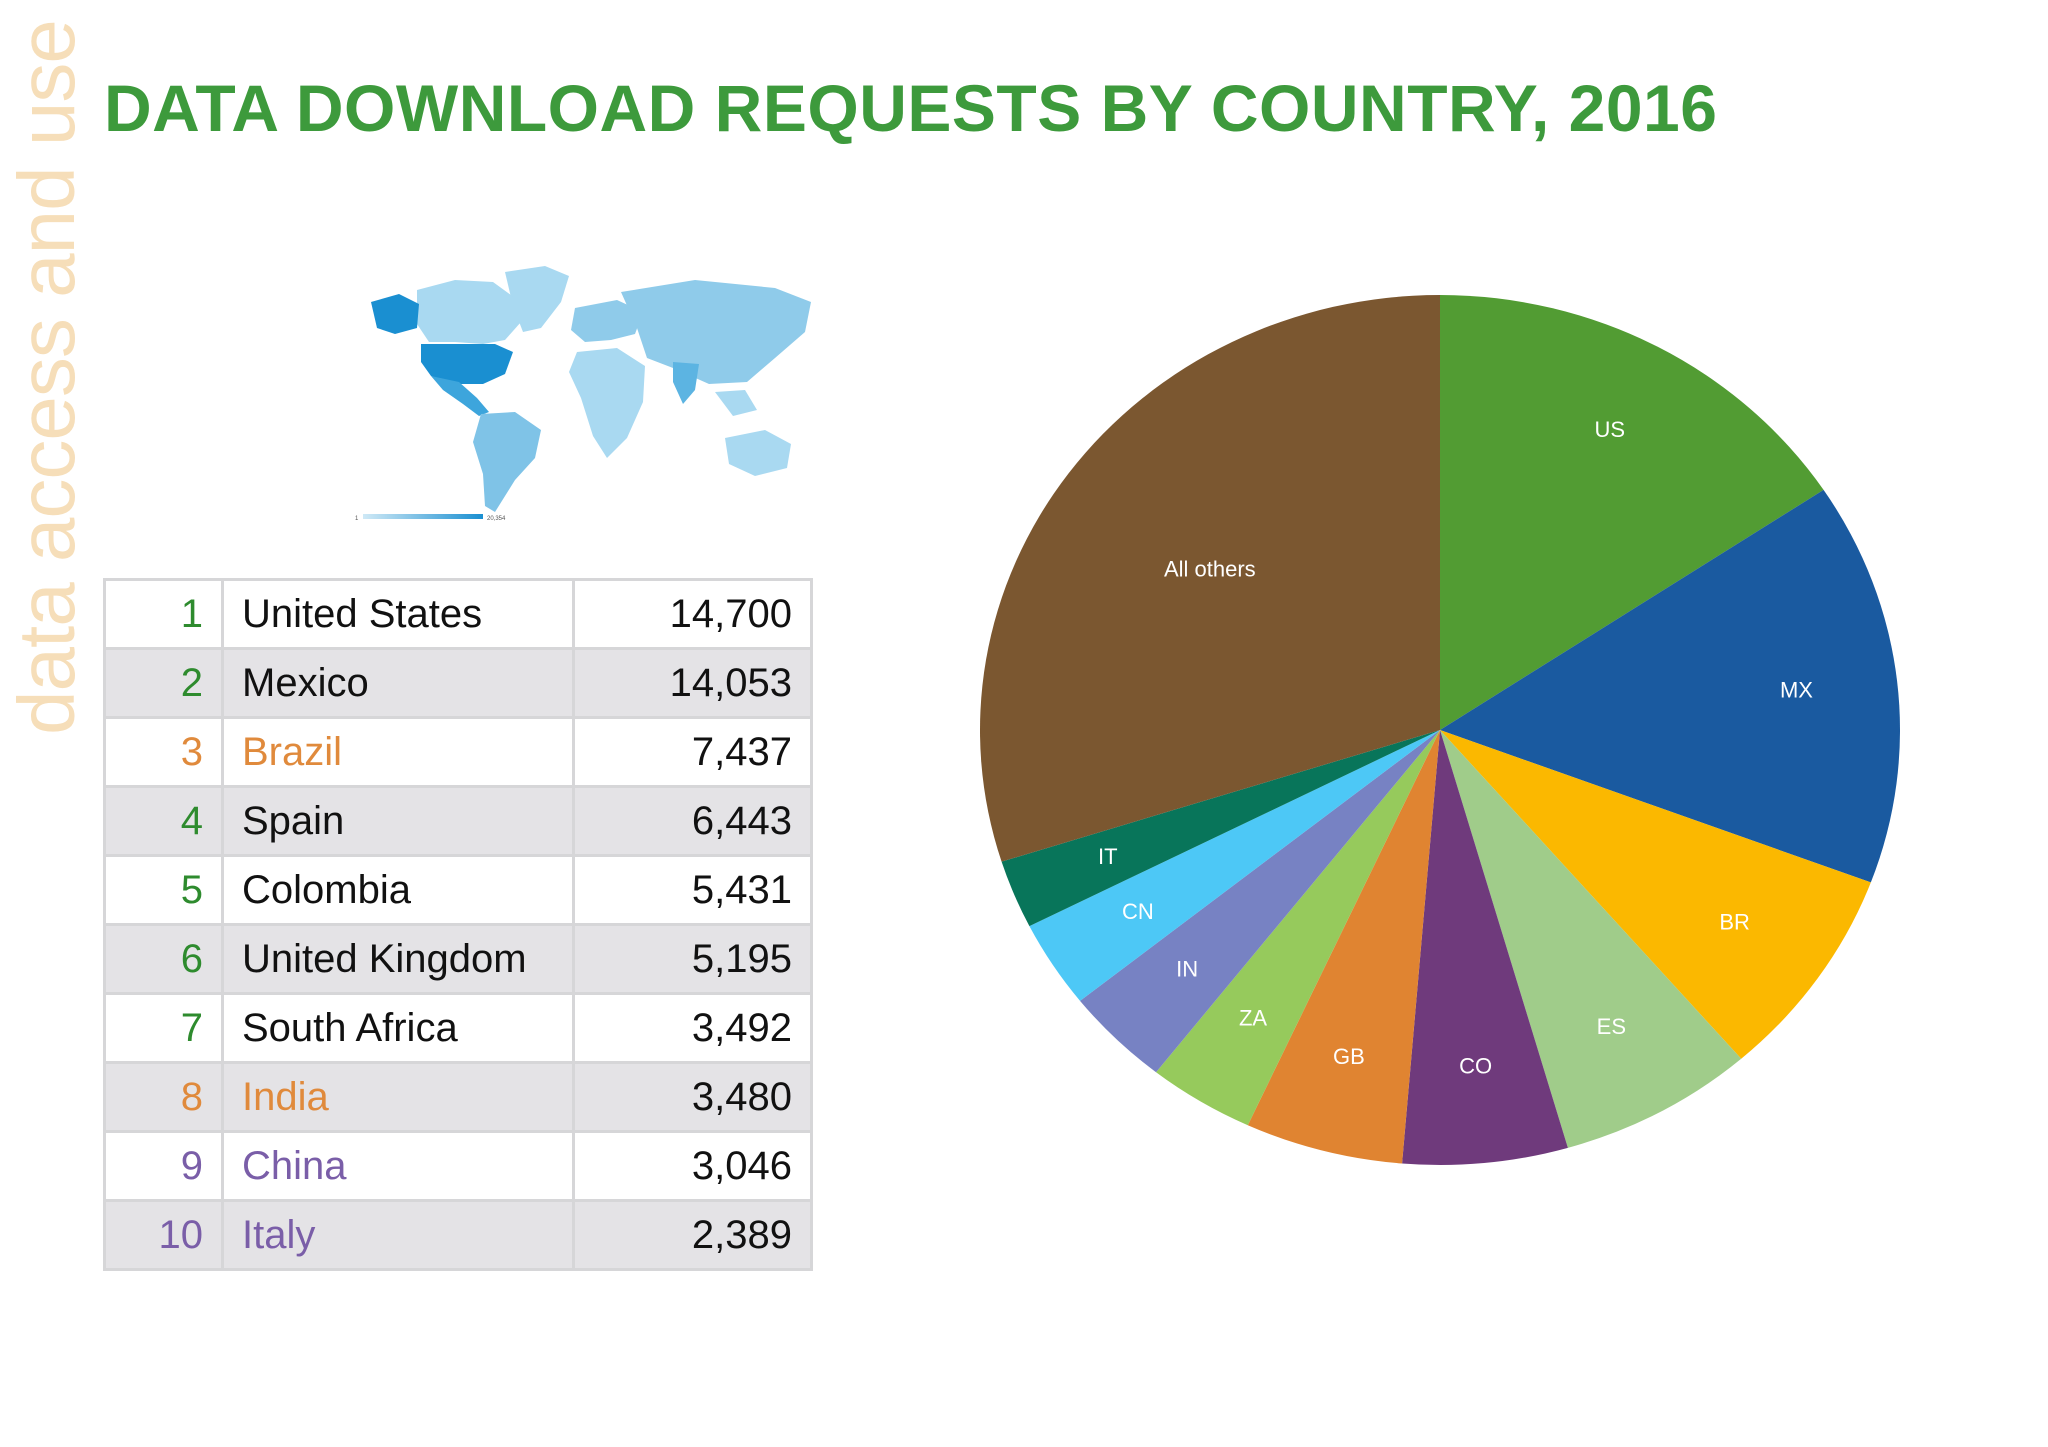 The width and height of the screenshot is (2048, 1447). What do you see at coordinates (607, 403) in the screenshot?
I see `map-africa` at bounding box center [607, 403].